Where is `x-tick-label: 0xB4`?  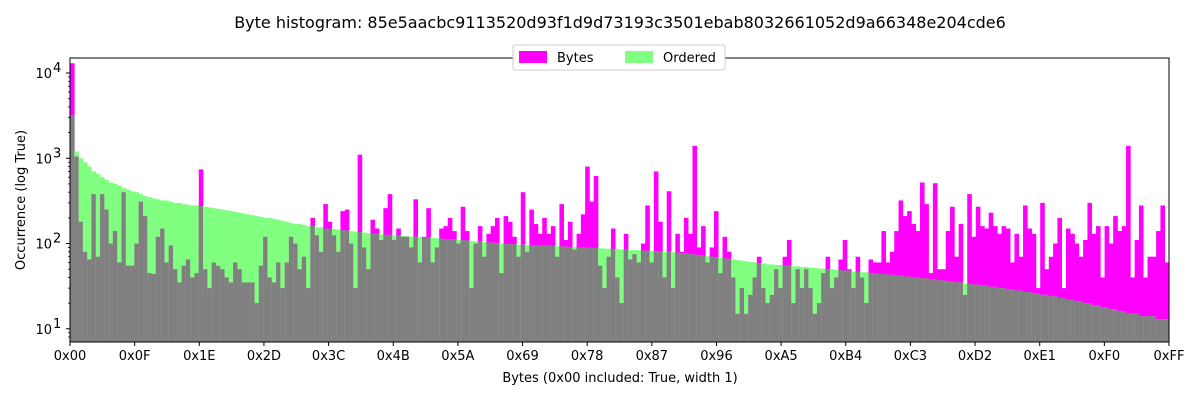 x-tick-label: 0xB4 is located at coordinates (845, 356).